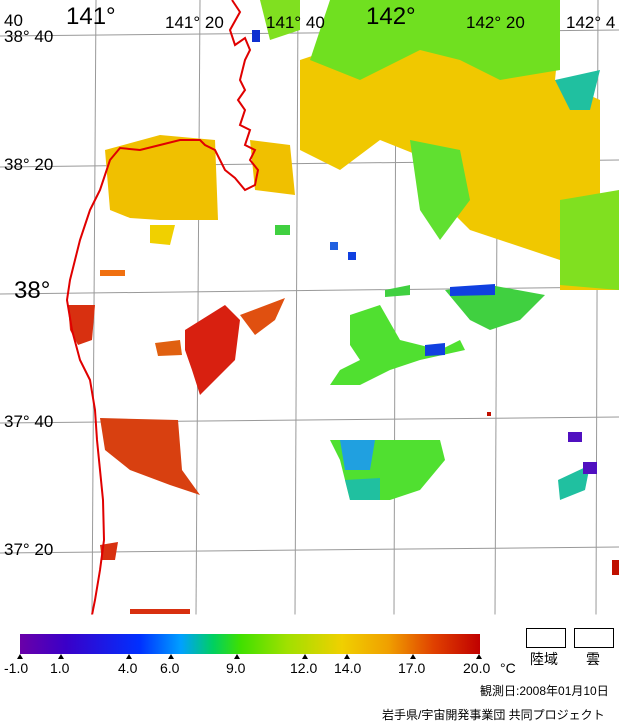 The height and width of the screenshot is (725, 619). What do you see at coordinates (29, 421) in the screenshot?
I see `lat-label-37-40: 37° 40` at bounding box center [29, 421].